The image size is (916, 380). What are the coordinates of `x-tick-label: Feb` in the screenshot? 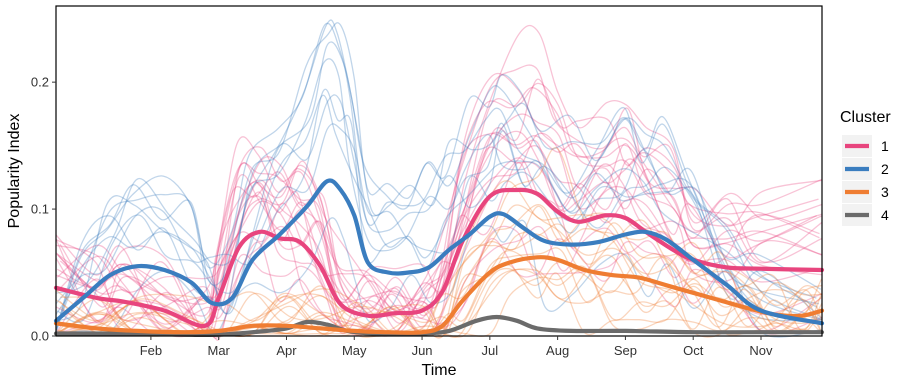 It's located at (151, 350).